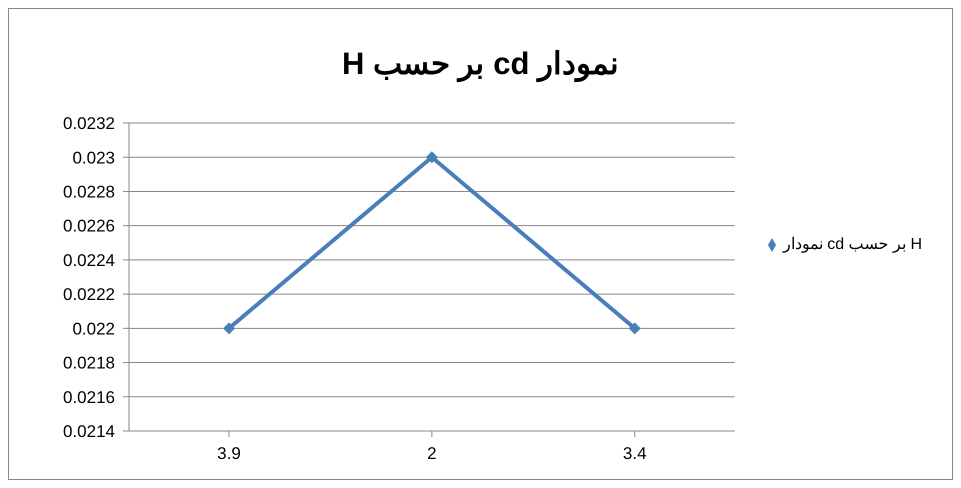  Describe the element at coordinates (93, 158) in the screenshot. I see `y-tick-label: 0.023` at that location.